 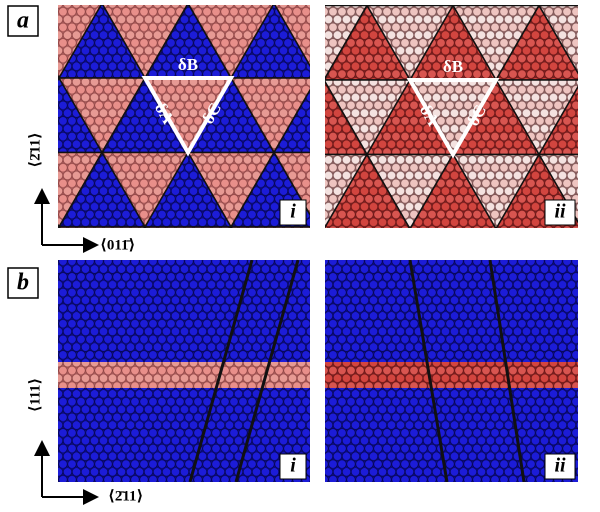 I want to click on axes-a: ⟨2̄11⟩ ⟨011̄⟩, so click(x=81, y=192).